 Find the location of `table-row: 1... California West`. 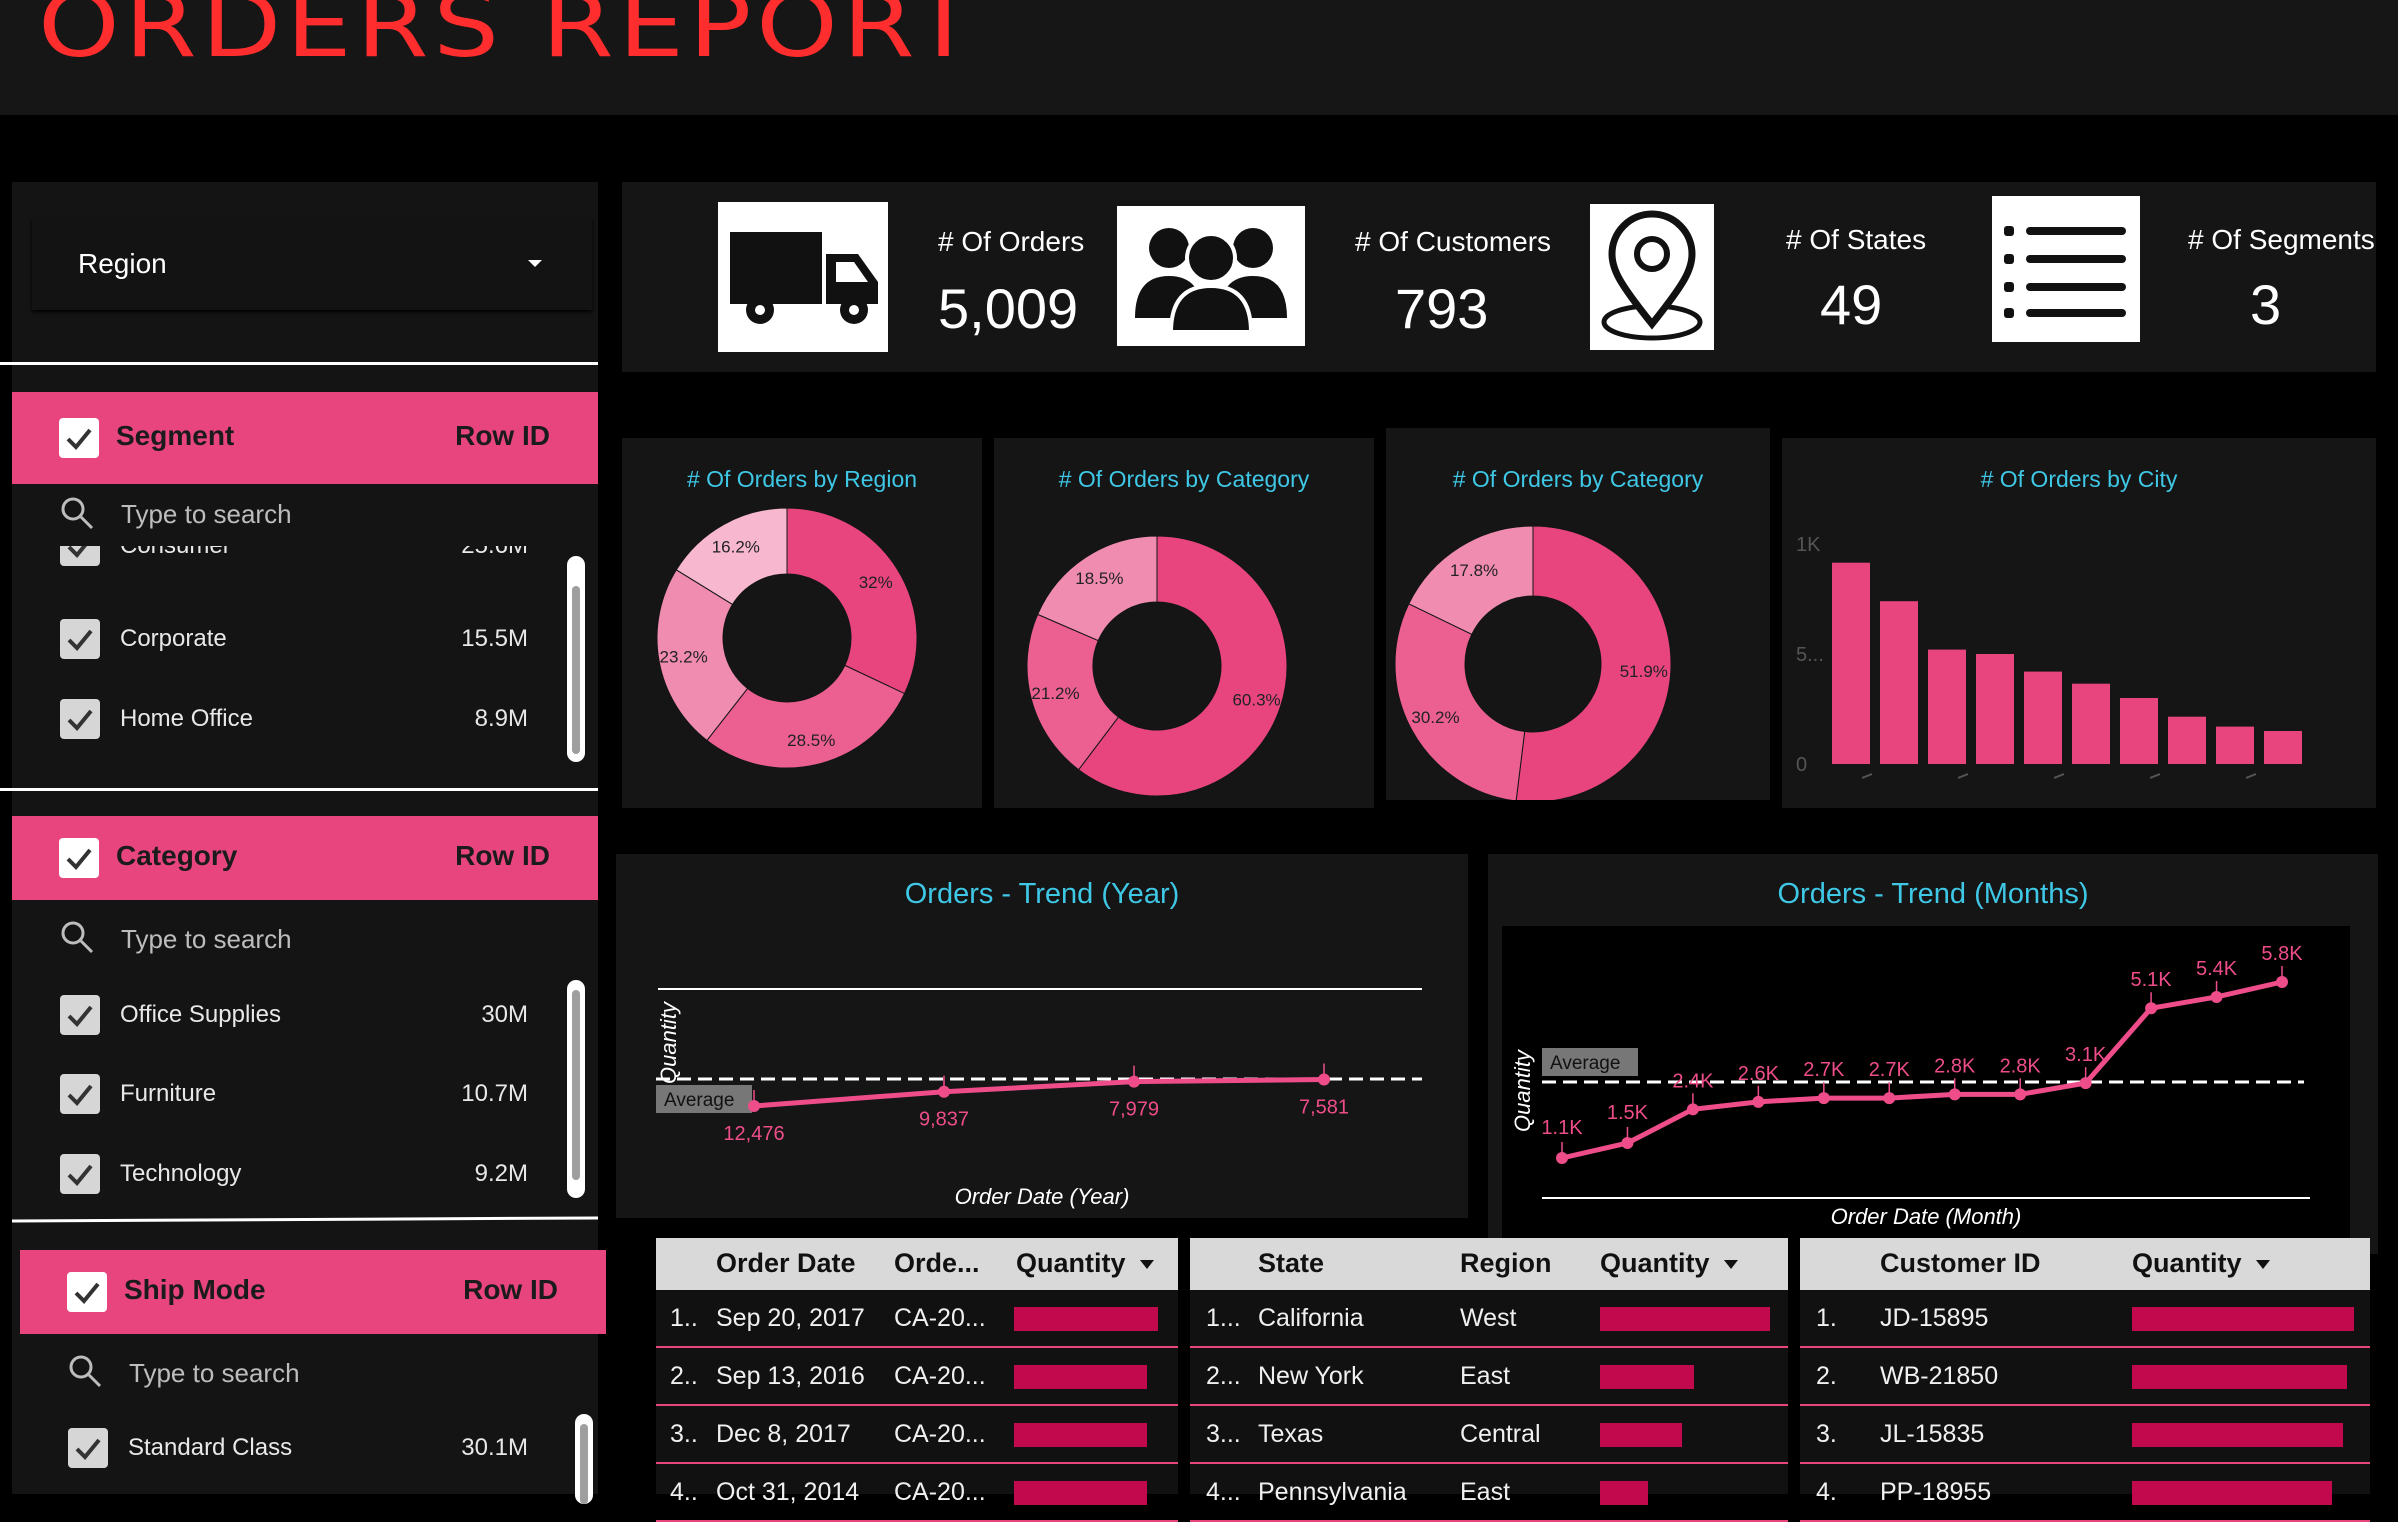

table-row: 1... California West is located at coordinates (1489, 1319).